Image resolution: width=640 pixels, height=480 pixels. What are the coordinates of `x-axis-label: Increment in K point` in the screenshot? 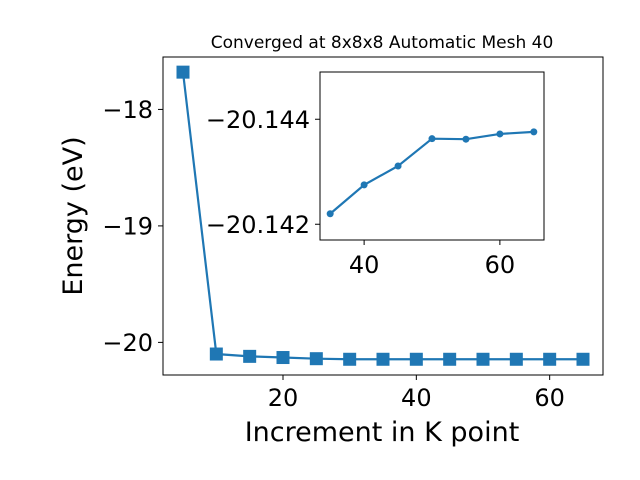 It's located at (382, 432).